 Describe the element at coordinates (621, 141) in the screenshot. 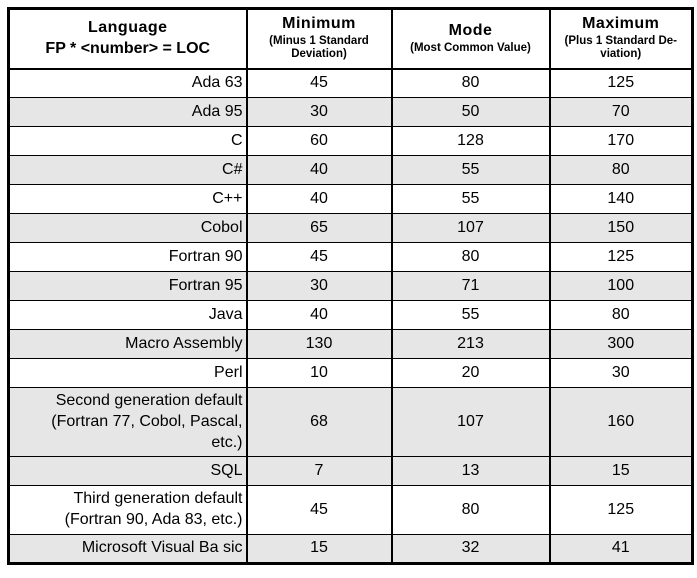

I see `maximum-cell: 170` at that location.